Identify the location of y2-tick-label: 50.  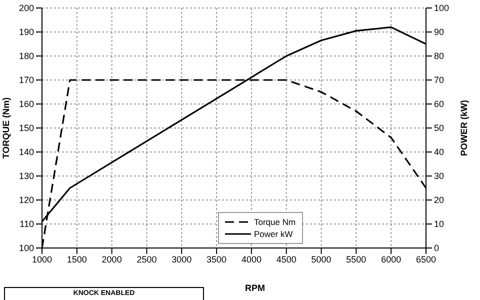
(439, 128).